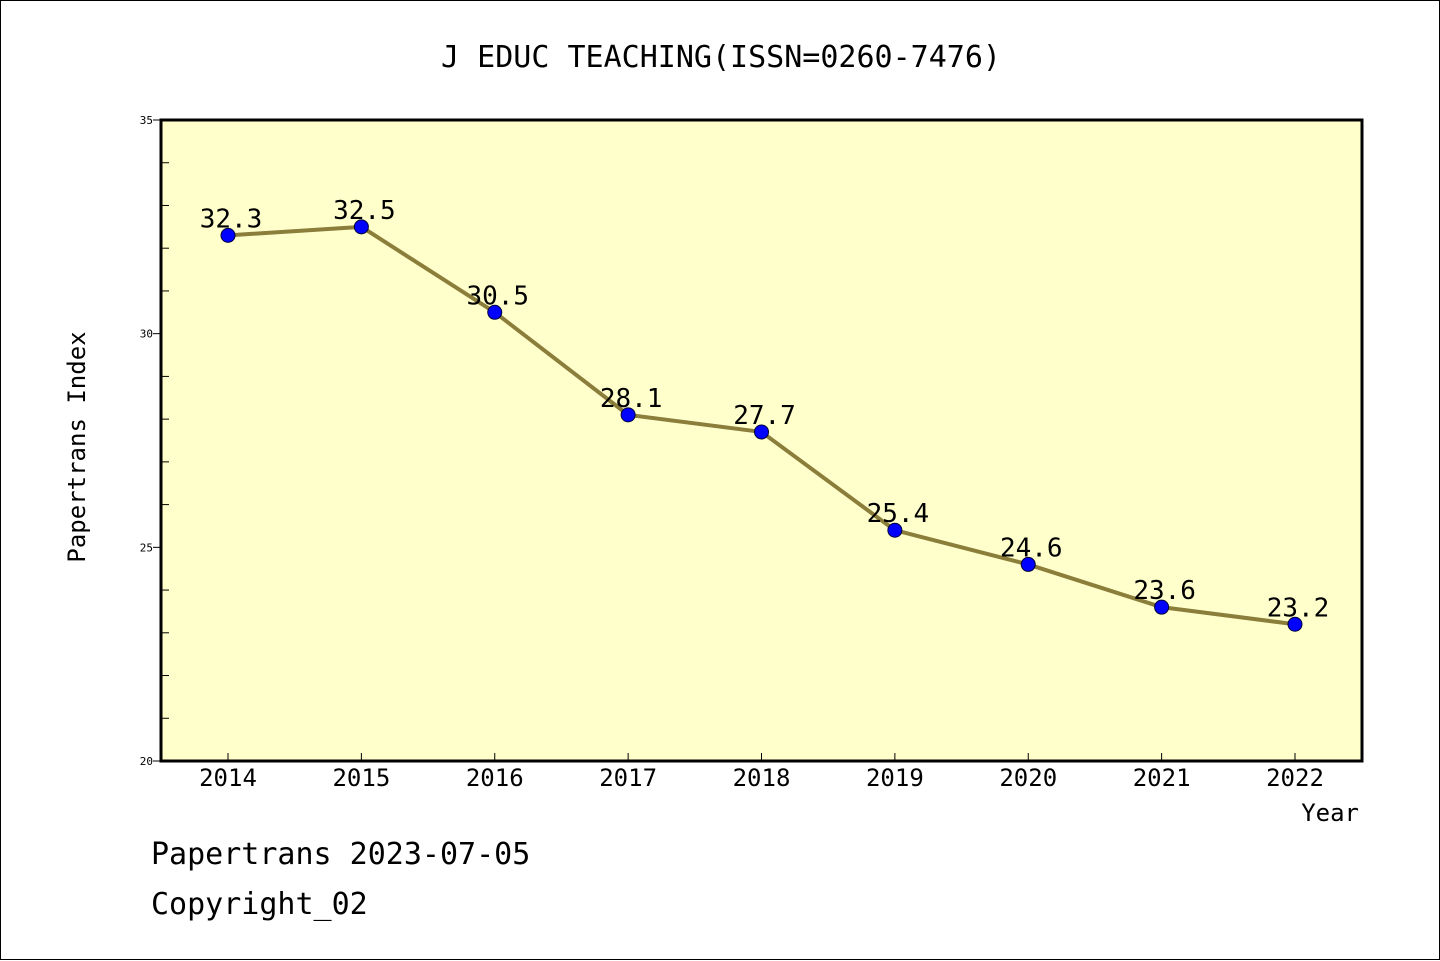  What do you see at coordinates (146, 120) in the screenshot?
I see `y-tick-label: 35` at bounding box center [146, 120].